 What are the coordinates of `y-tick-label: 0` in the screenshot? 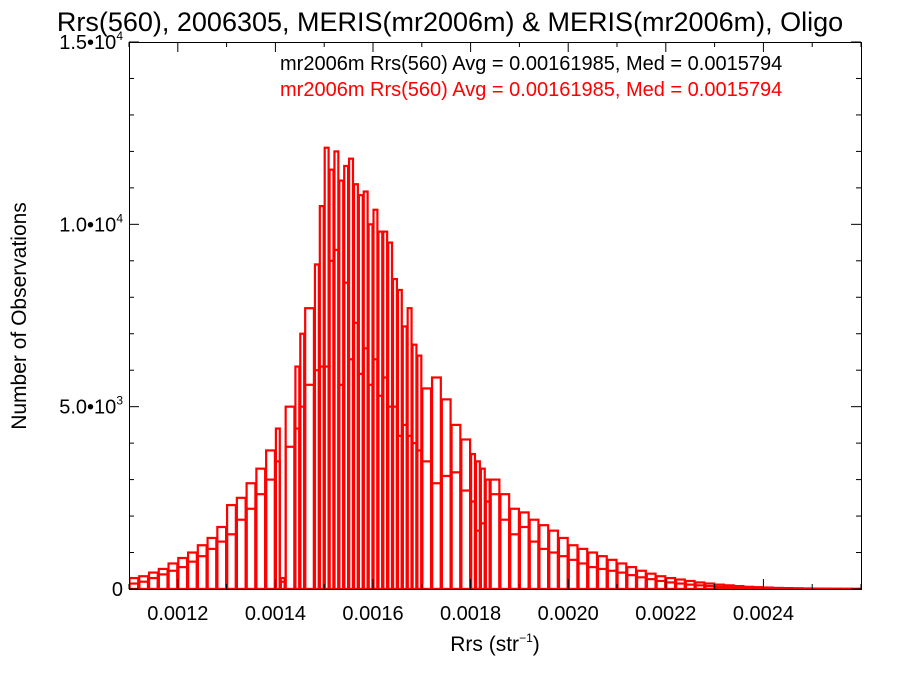 It's located at (117, 590).